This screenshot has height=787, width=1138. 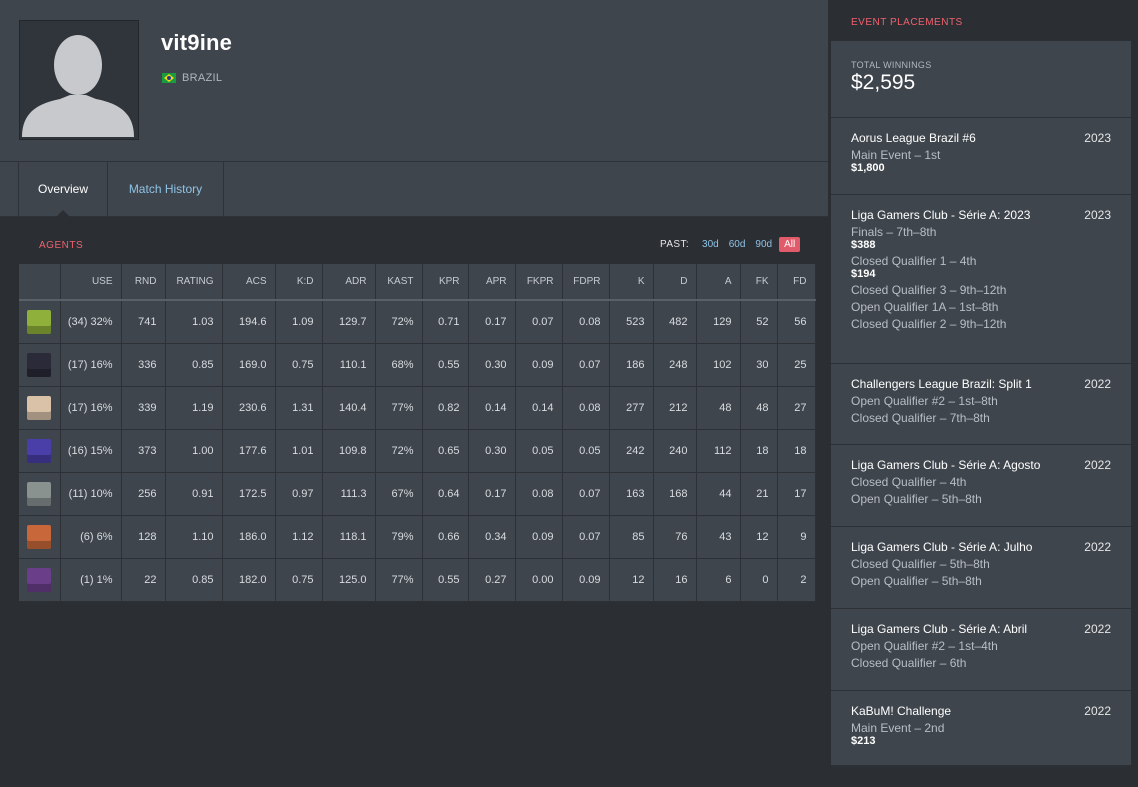 What do you see at coordinates (759, 494) in the screenshot?
I see `stat-cell: 21` at bounding box center [759, 494].